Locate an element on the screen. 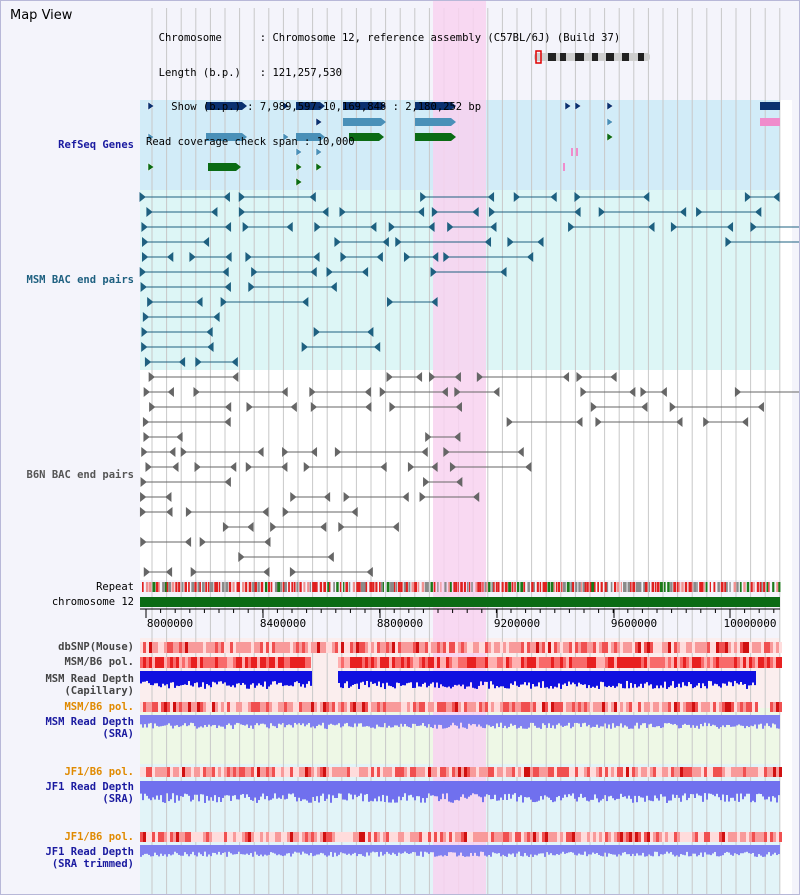 This screenshot has height=895, width=800. track-label-jf1-pol: JF1/B6 pol. is located at coordinates (99, 772).